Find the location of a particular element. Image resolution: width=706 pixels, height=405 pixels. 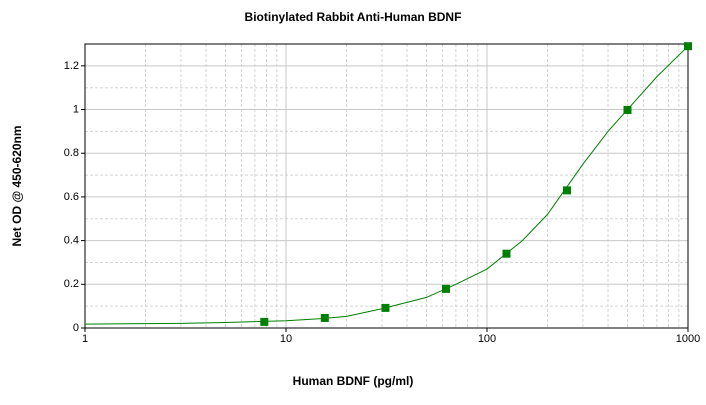

y-tick-label: 1.2 is located at coordinates (71, 66).